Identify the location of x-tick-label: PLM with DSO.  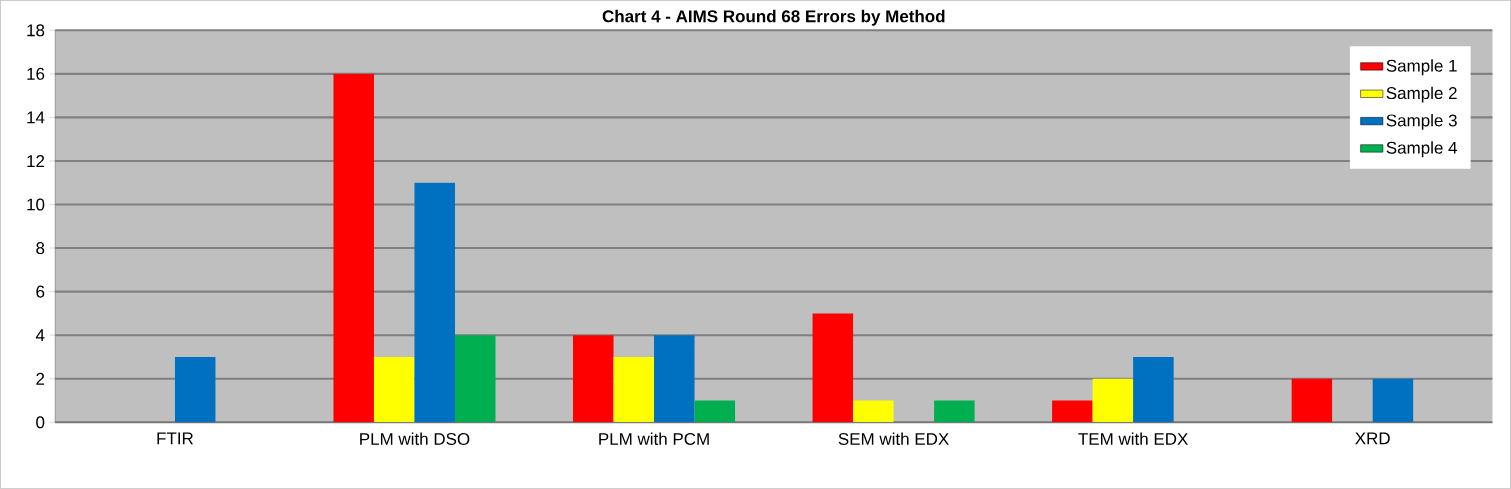
(415, 439).